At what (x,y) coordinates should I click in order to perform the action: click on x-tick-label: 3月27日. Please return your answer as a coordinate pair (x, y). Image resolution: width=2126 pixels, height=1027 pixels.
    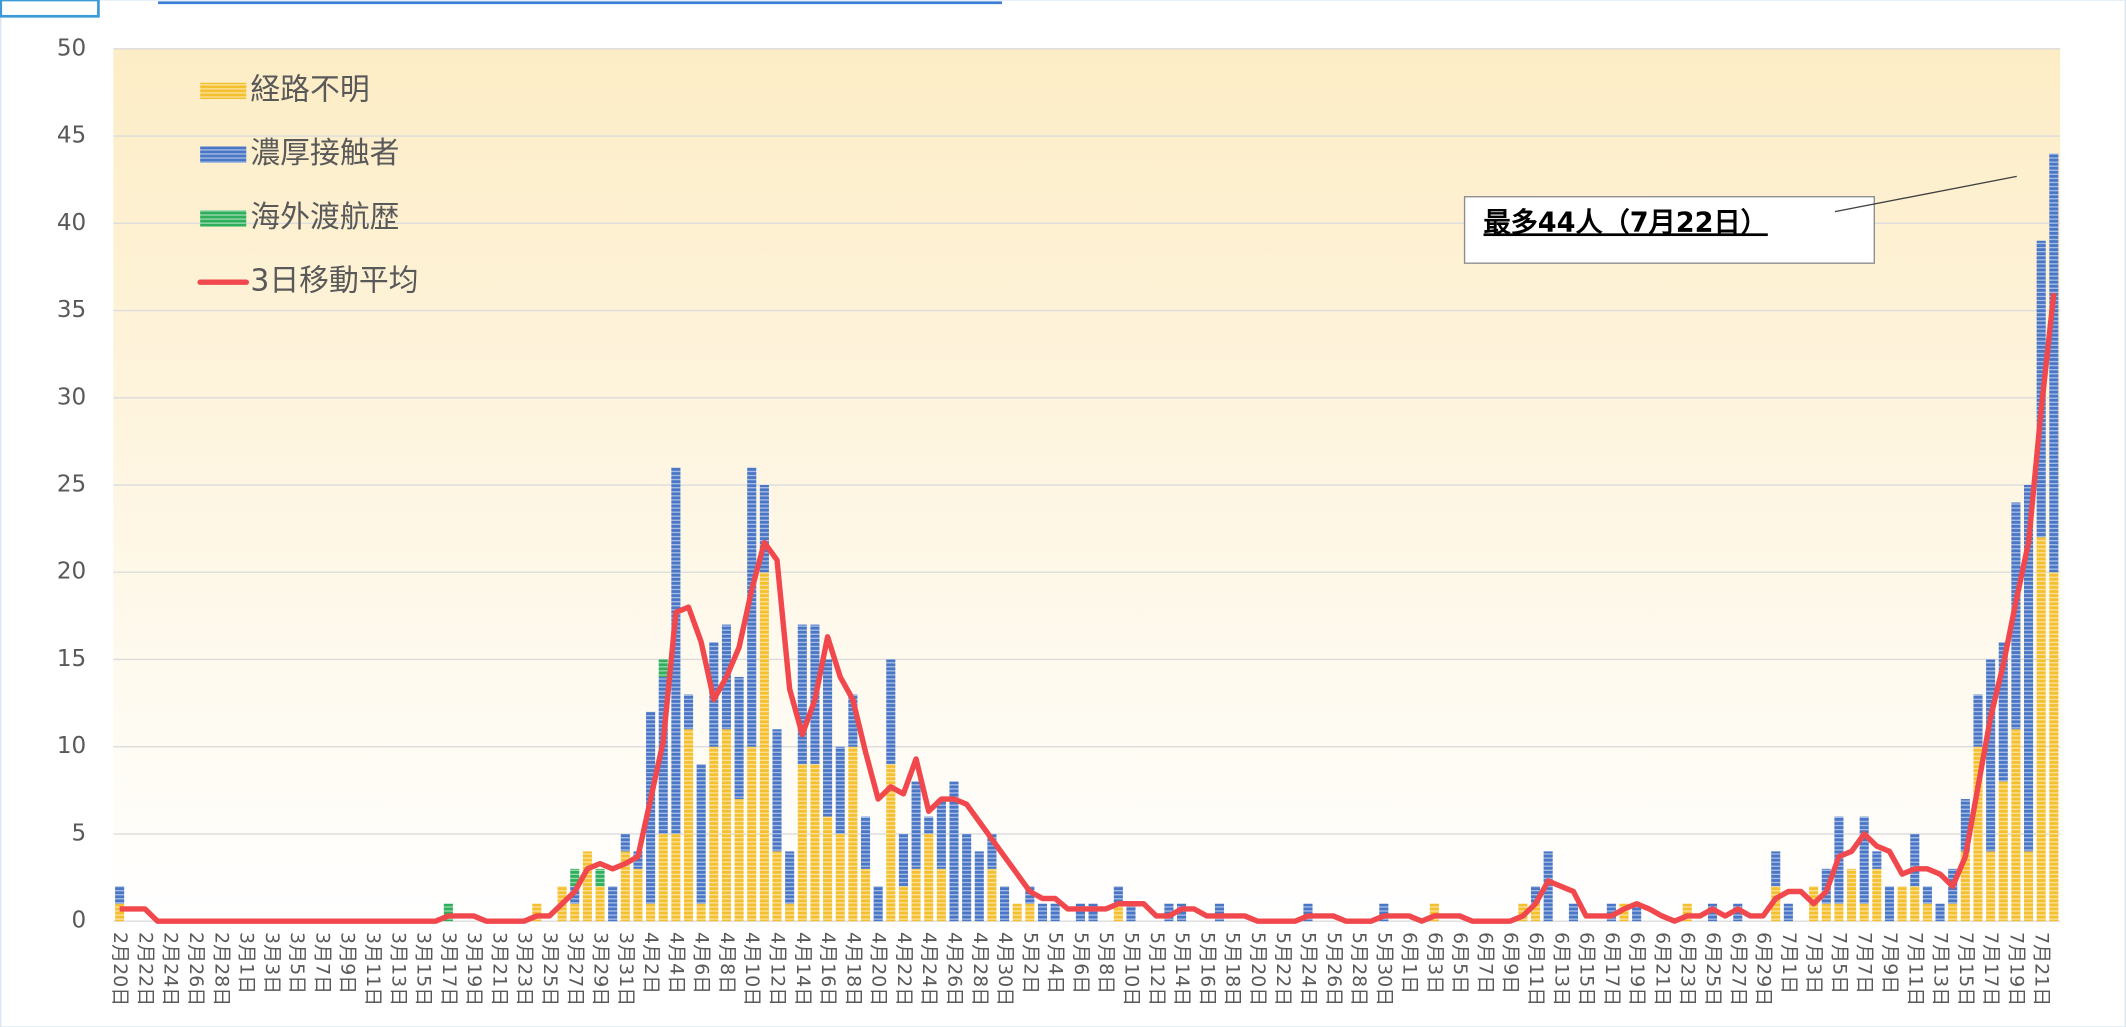
    Looking at the image, I should click on (575, 969).